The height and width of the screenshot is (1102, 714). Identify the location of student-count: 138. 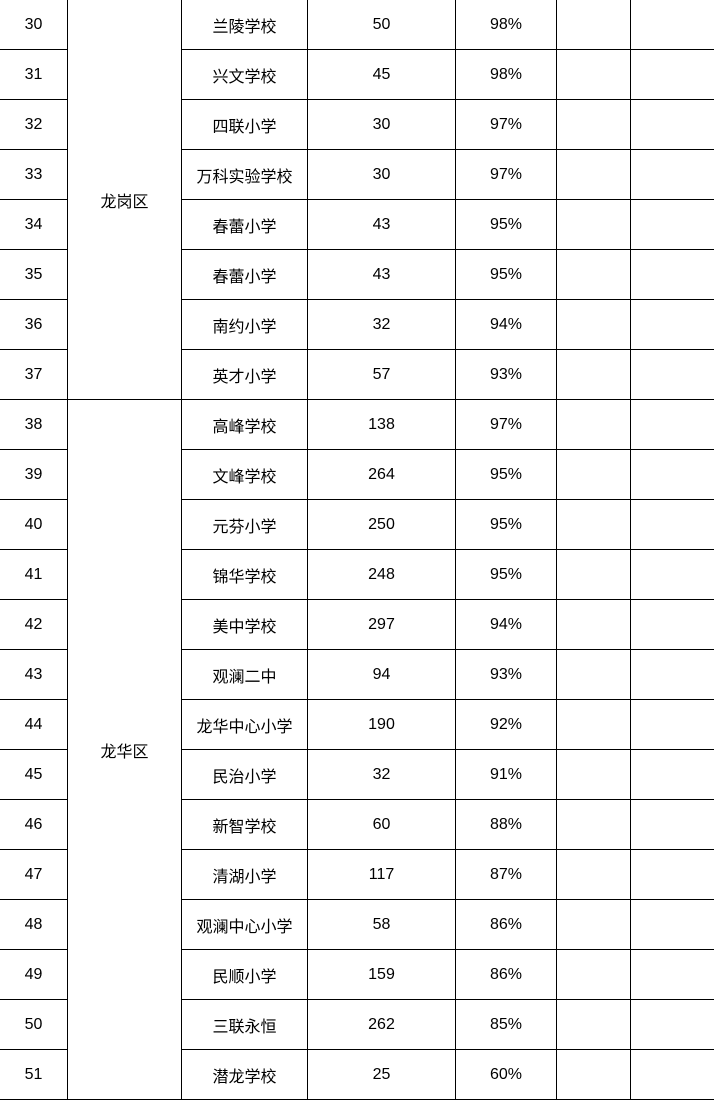
(381, 424).